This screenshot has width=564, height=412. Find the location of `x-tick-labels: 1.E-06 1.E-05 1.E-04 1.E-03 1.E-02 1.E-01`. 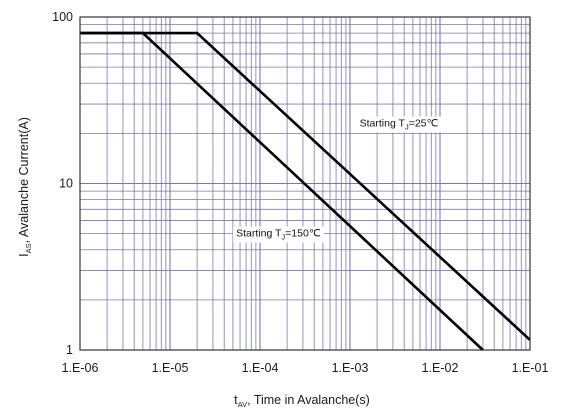

x-tick-labels: 1.E-06 1.E-05 1.E-04 1.E-03 1.E-02 1.E-01 is located at coordinates (305, 368).